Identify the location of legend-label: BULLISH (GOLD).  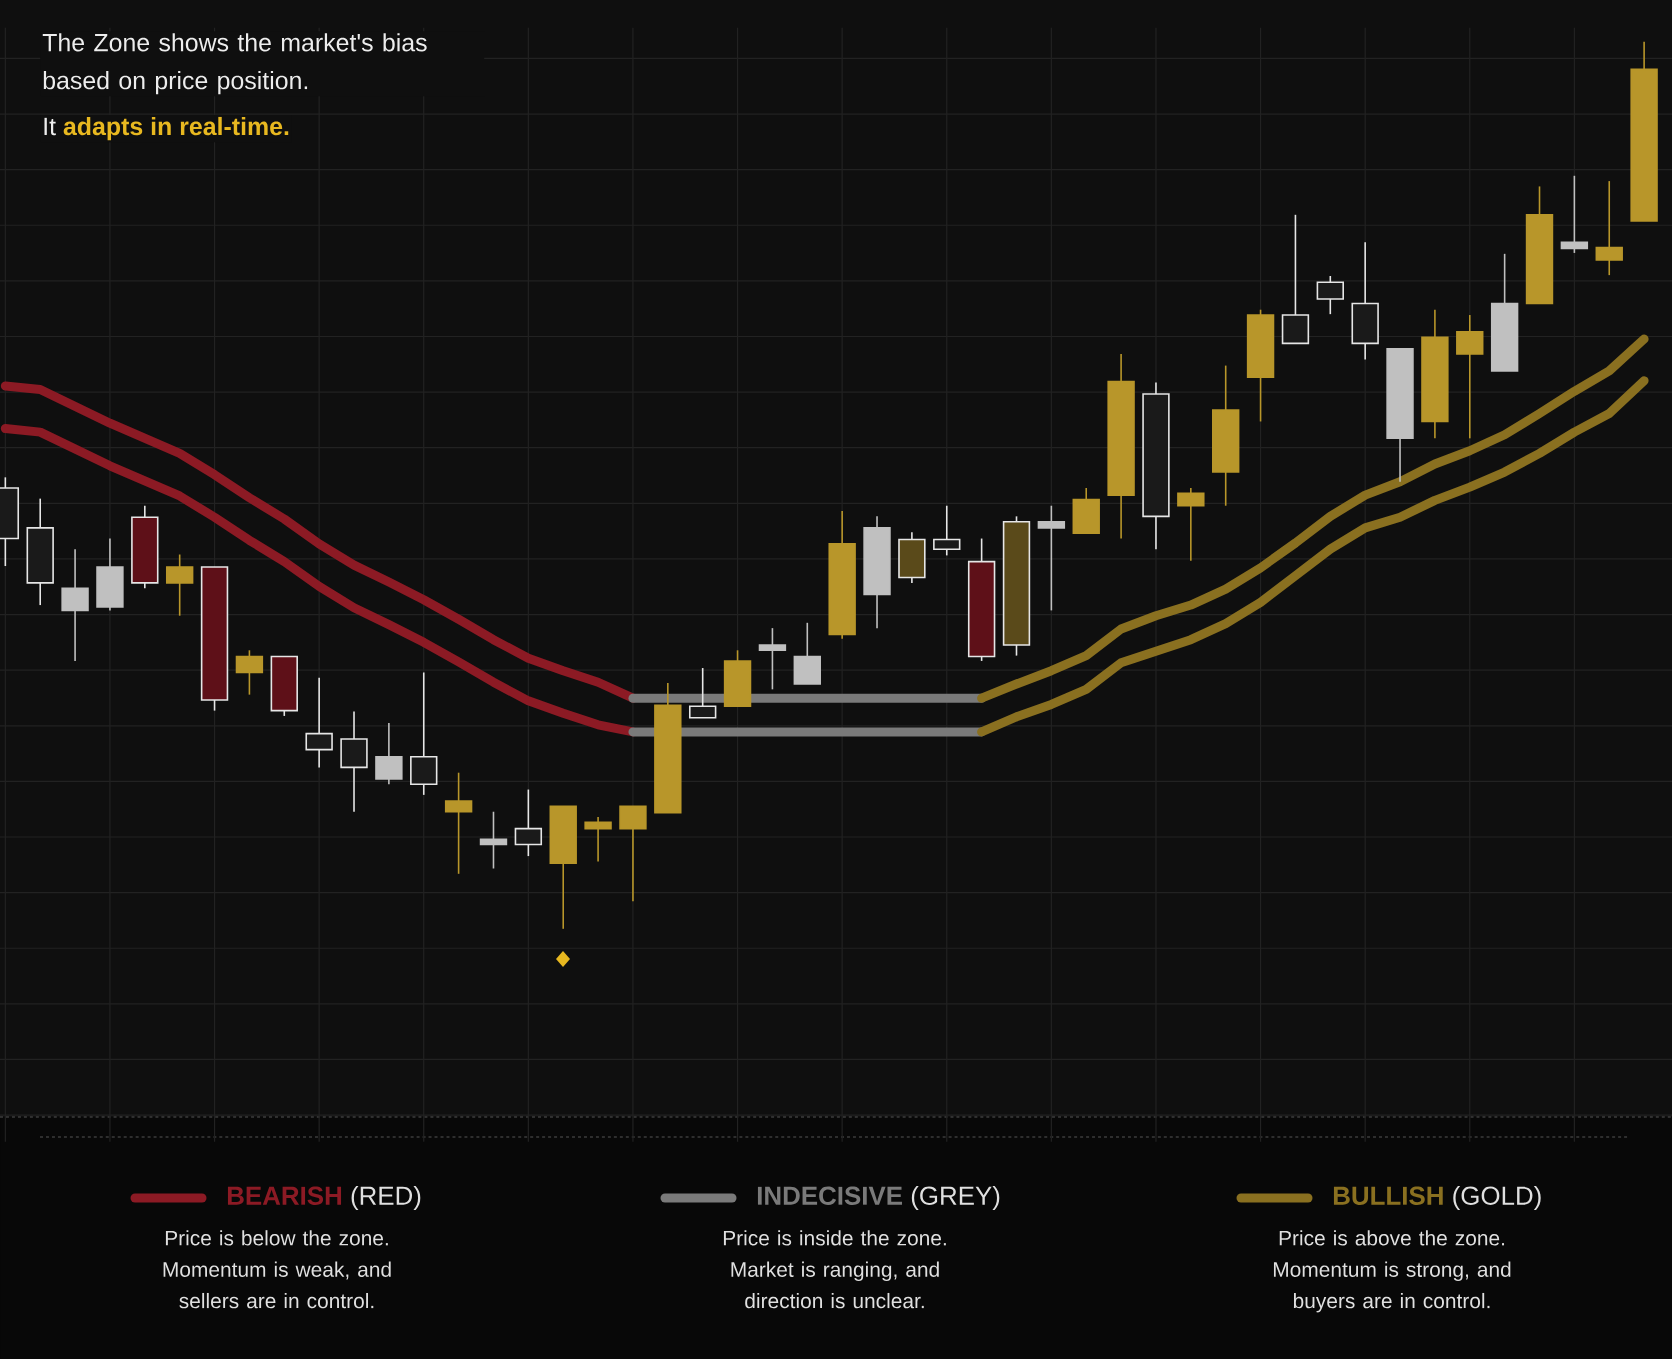
(1437, 1198).